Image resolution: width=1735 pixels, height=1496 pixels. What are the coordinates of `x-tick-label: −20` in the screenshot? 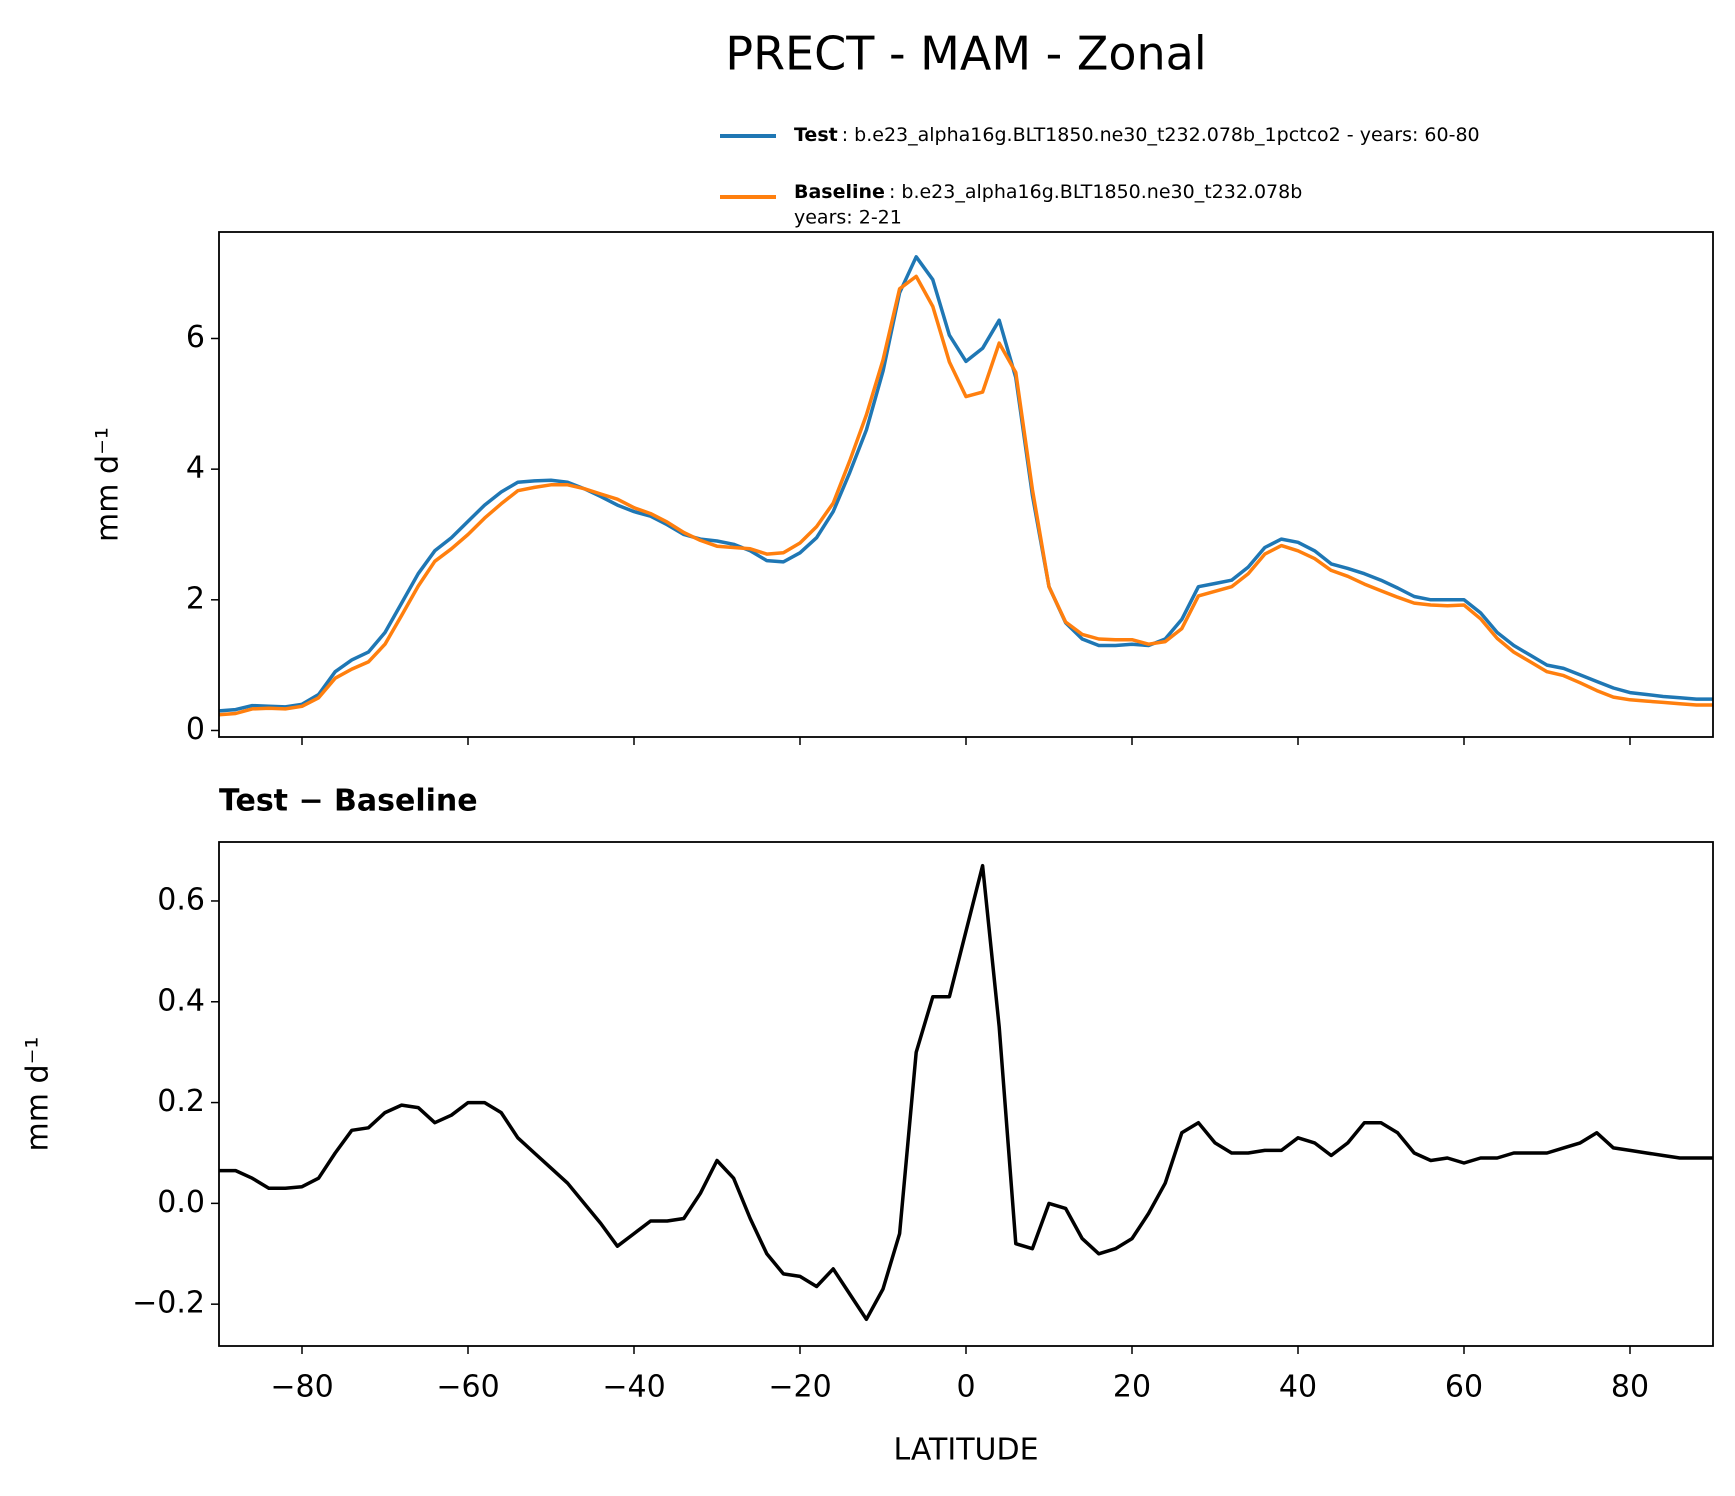 It's located at (799, 1387).